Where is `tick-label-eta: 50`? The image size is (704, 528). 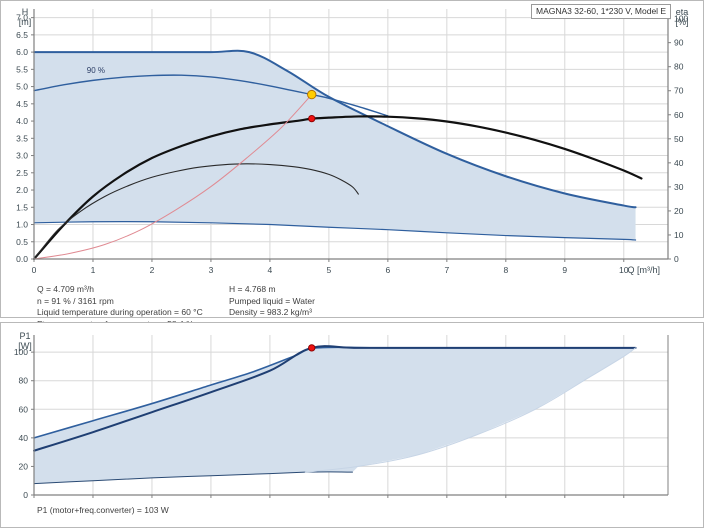 tick-label-eta: 50 is located at coordinates (679, 139).